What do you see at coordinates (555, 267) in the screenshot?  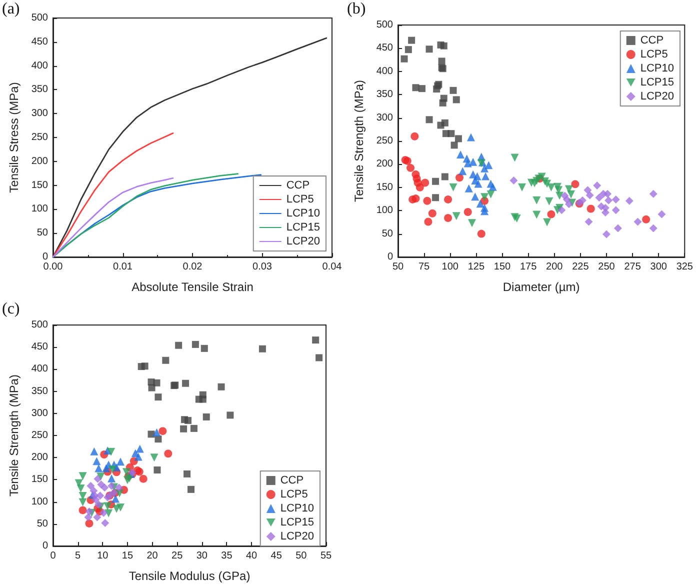 I see `x-tick-label: 200` at bounding box center [555, 267].